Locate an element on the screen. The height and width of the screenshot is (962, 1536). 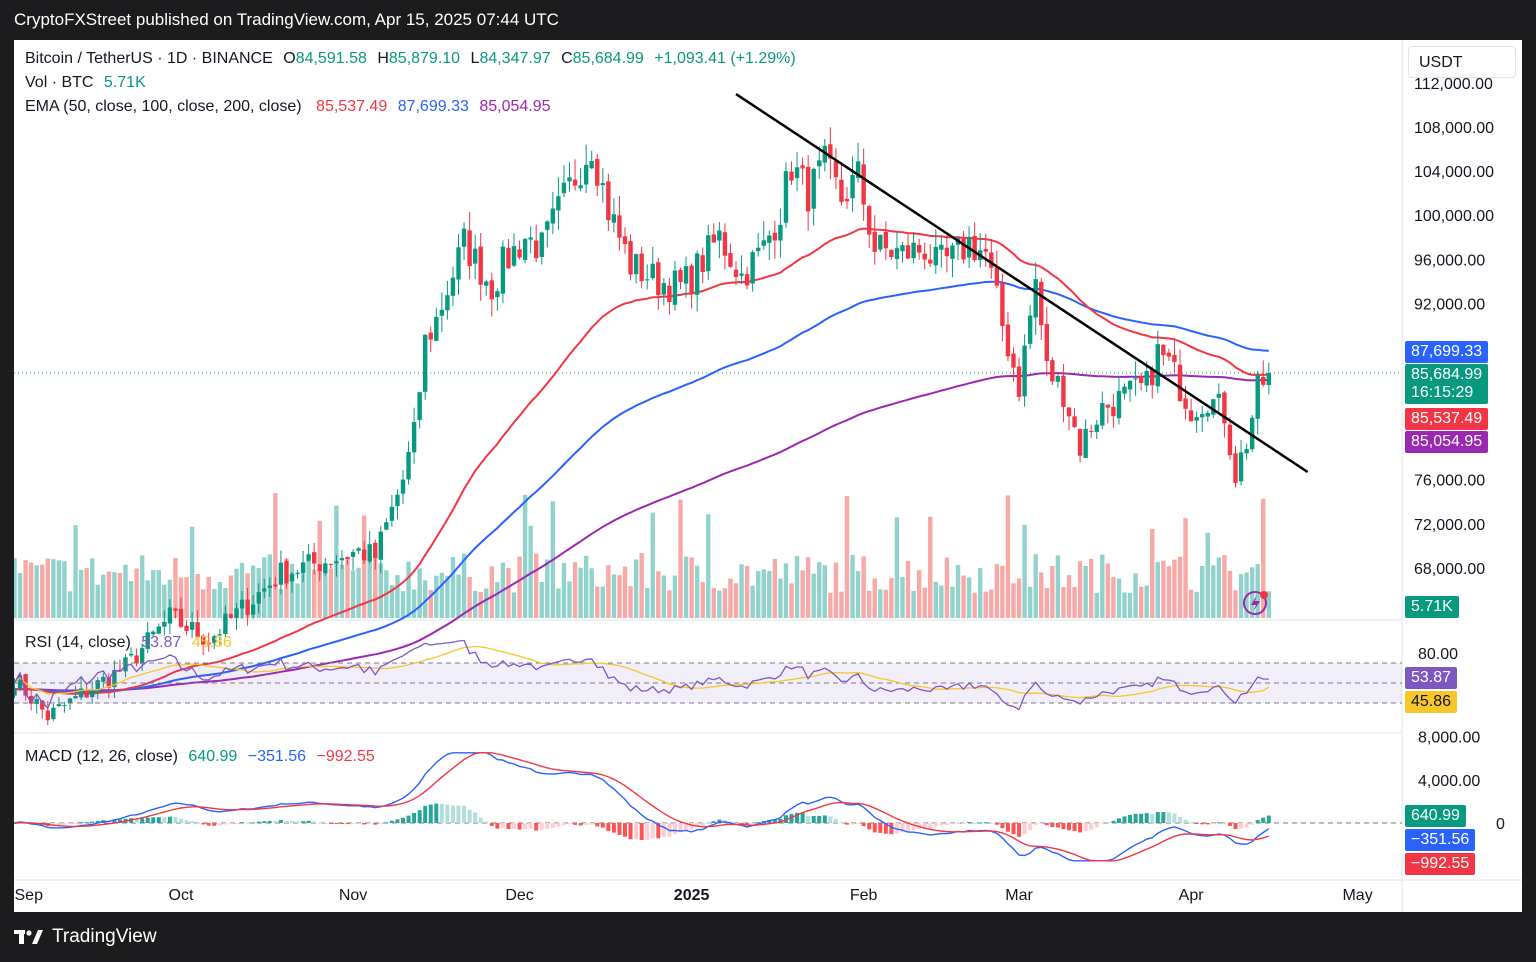
volume-label: Vol · BTC is located at coordinates (59, 82).